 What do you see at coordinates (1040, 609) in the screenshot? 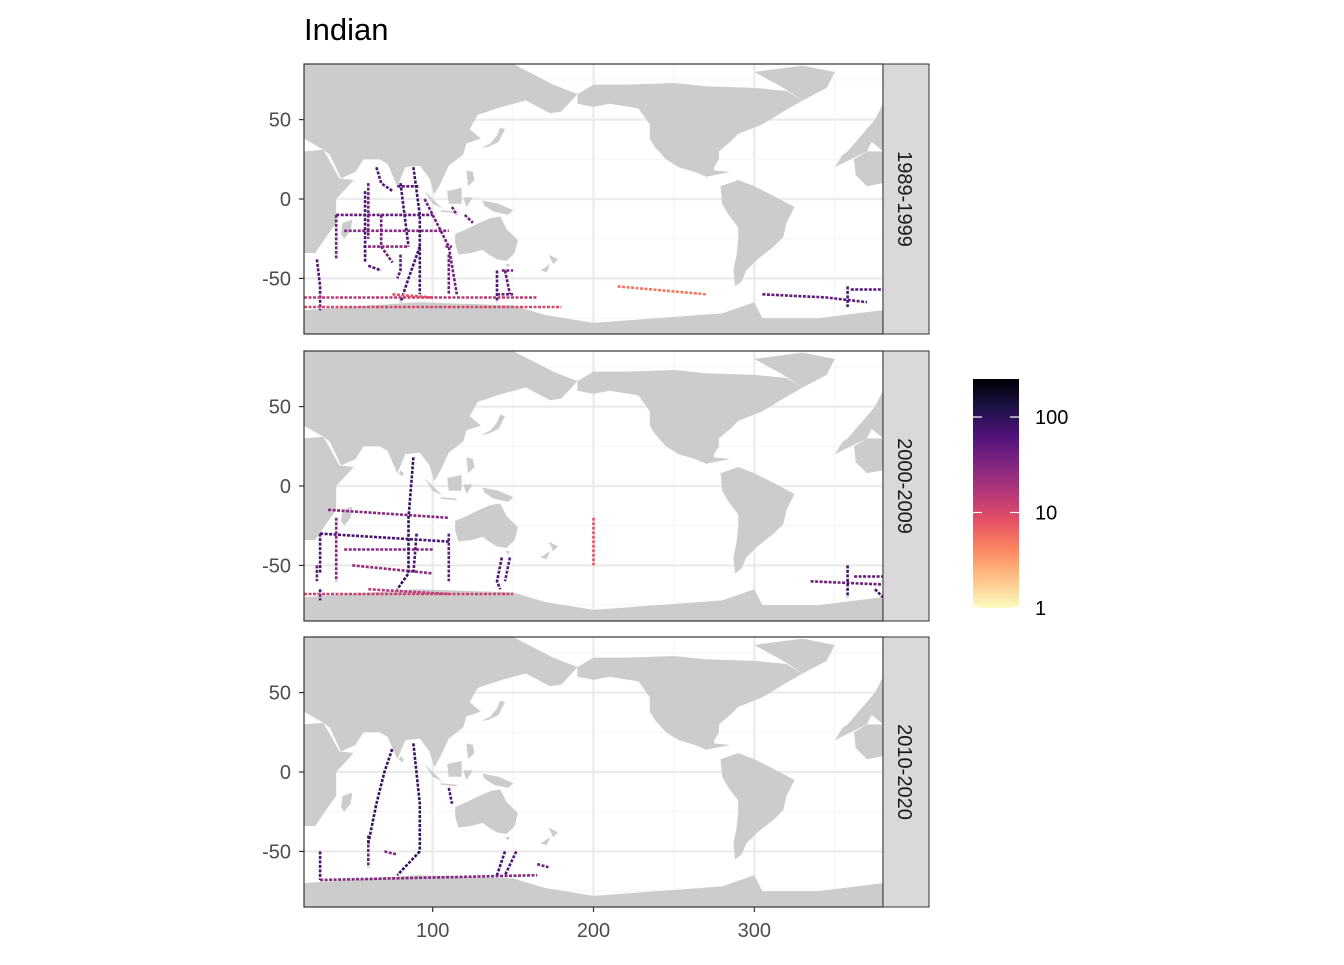
I see `legend-tick-label: 1` at bounding box center [1040, 609].